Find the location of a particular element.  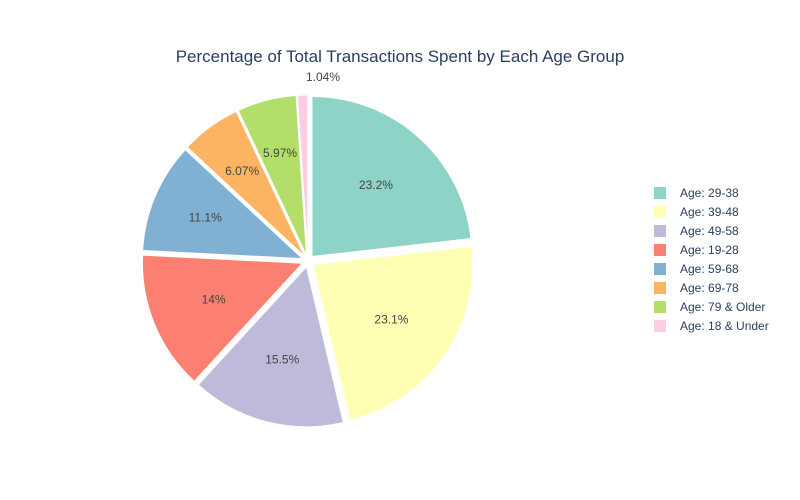

legend-item-age-29-38: Age: 29-38 is located at coordinates (696, 193).